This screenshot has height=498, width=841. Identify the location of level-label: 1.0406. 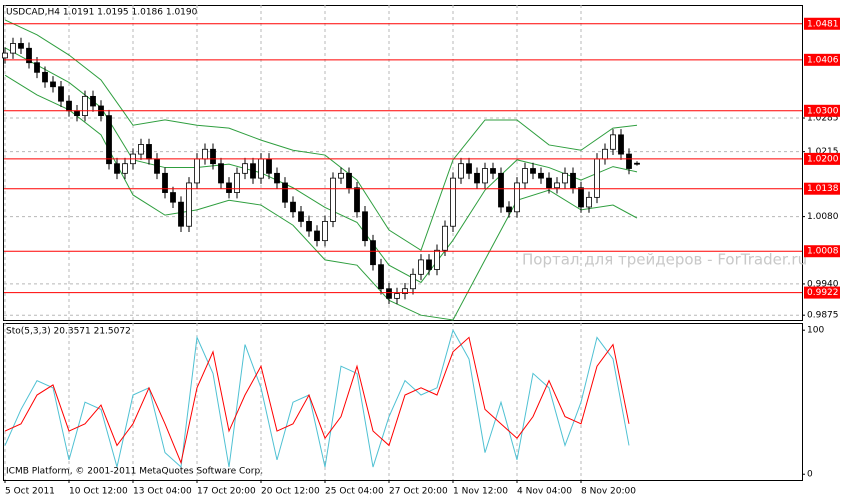
(823, 60).